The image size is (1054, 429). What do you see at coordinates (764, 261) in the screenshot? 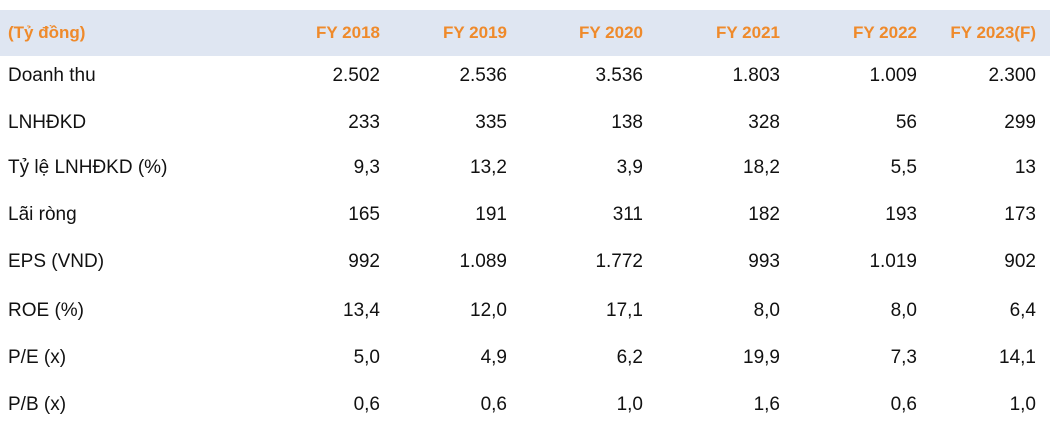
I see `cell-value: 993` at bounding box center [764, 261].